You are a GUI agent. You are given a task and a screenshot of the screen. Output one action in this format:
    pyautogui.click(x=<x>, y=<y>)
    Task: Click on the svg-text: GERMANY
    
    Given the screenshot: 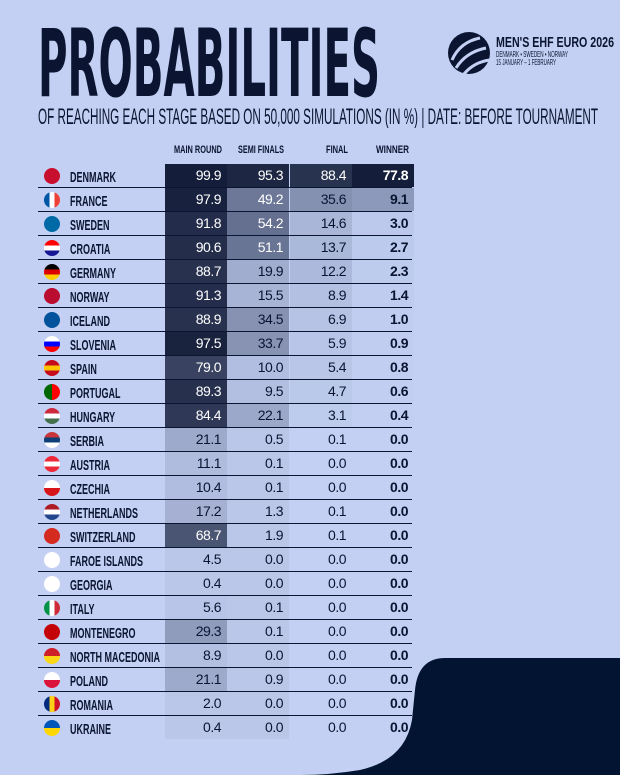 What is the action you would take?
    pyautogui.click(x=93, y=273)
    